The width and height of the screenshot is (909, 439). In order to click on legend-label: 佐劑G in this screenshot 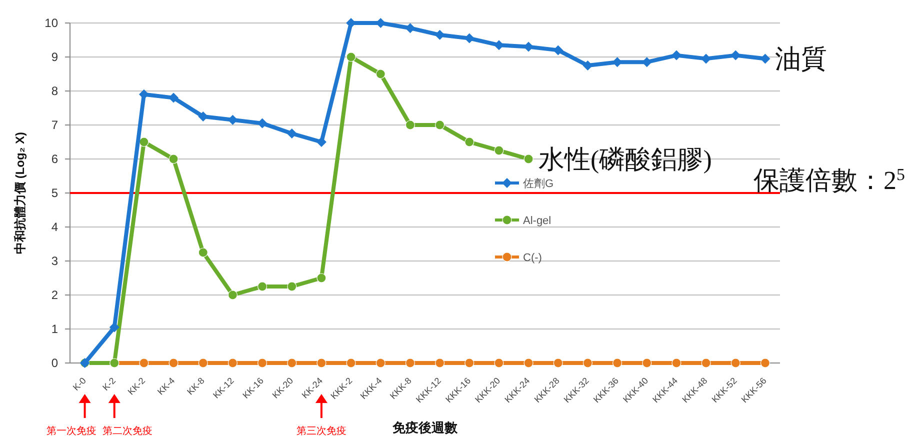, I will do `click(538, 183)`.